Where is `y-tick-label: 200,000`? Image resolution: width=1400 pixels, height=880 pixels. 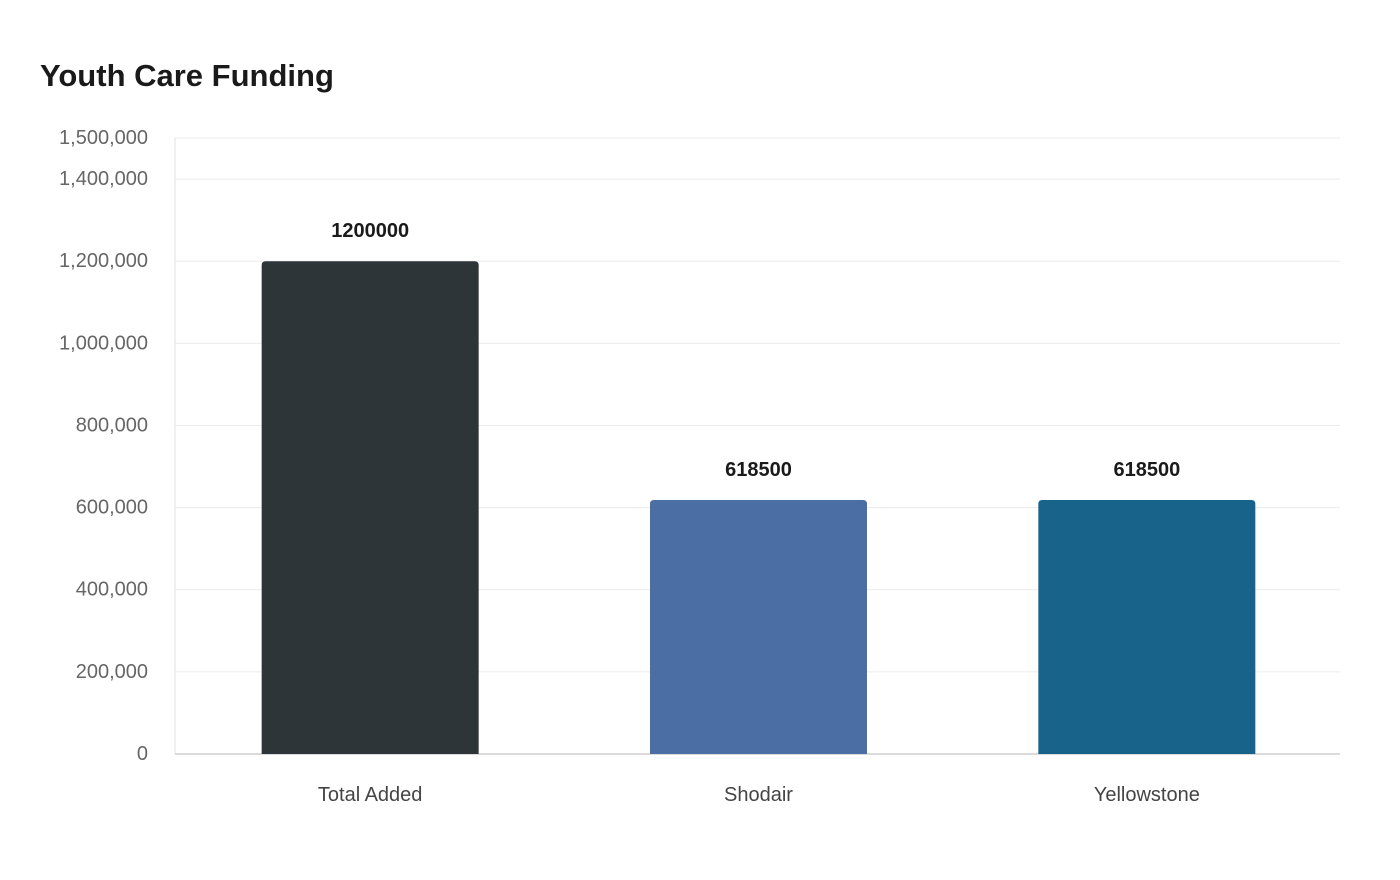
y-tick-label: 200,000 is located at coordinates (112, 672).